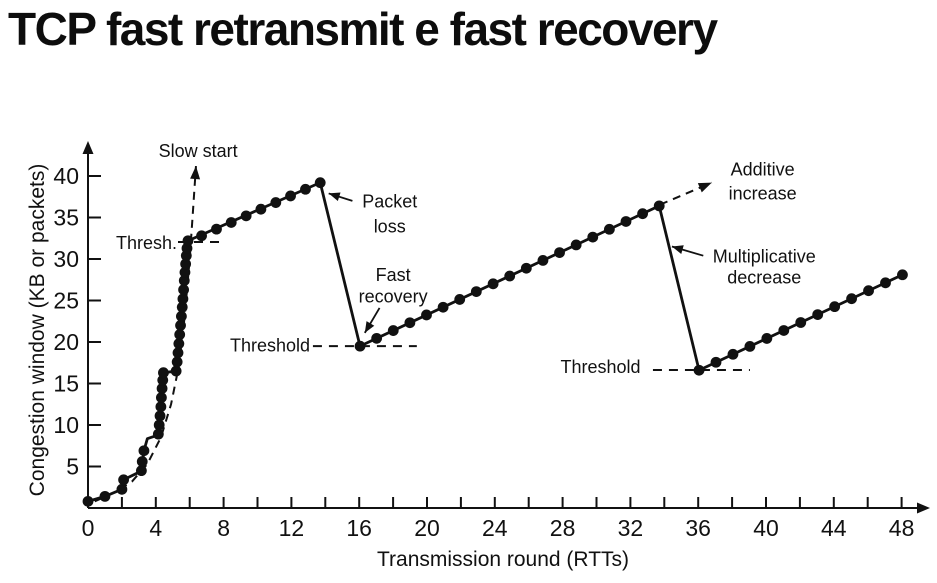 The width and height of the screenshot is (937, 583). Describe the element at coordinates (145, 334) in the screenshot. I see `slow-start-trend` at that location.